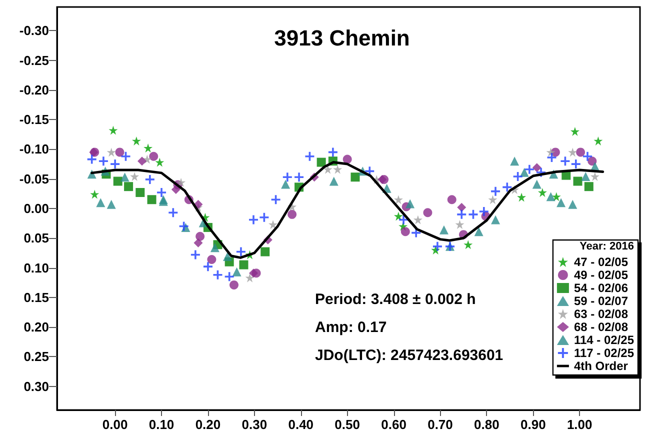 The height and width of the screenshot is (437, 654). I want to click on text: 3913 Chemin, so click(342, 38).